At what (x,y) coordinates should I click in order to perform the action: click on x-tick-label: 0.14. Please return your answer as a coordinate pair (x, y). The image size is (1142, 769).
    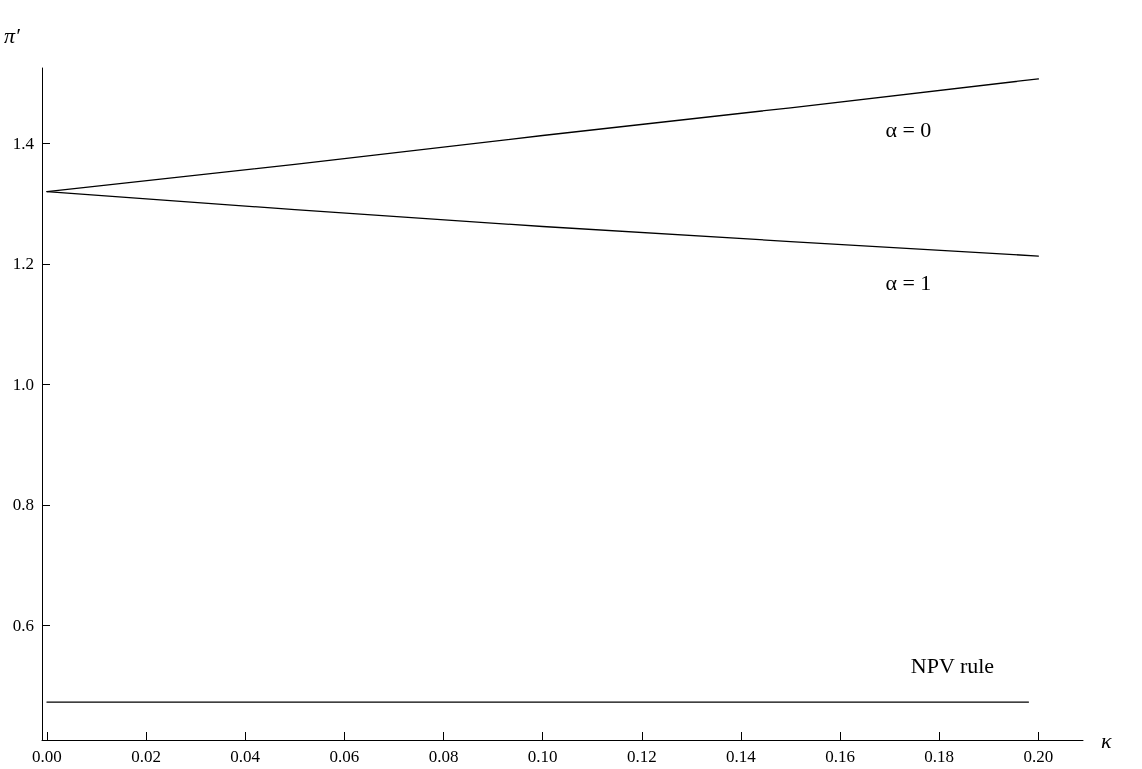
    Looking at the image, I should click on (741, 756).